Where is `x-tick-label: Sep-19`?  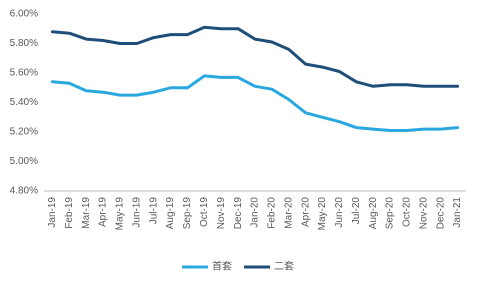
x-tick-label: Sep-19 is located at coordinates (187, 213).